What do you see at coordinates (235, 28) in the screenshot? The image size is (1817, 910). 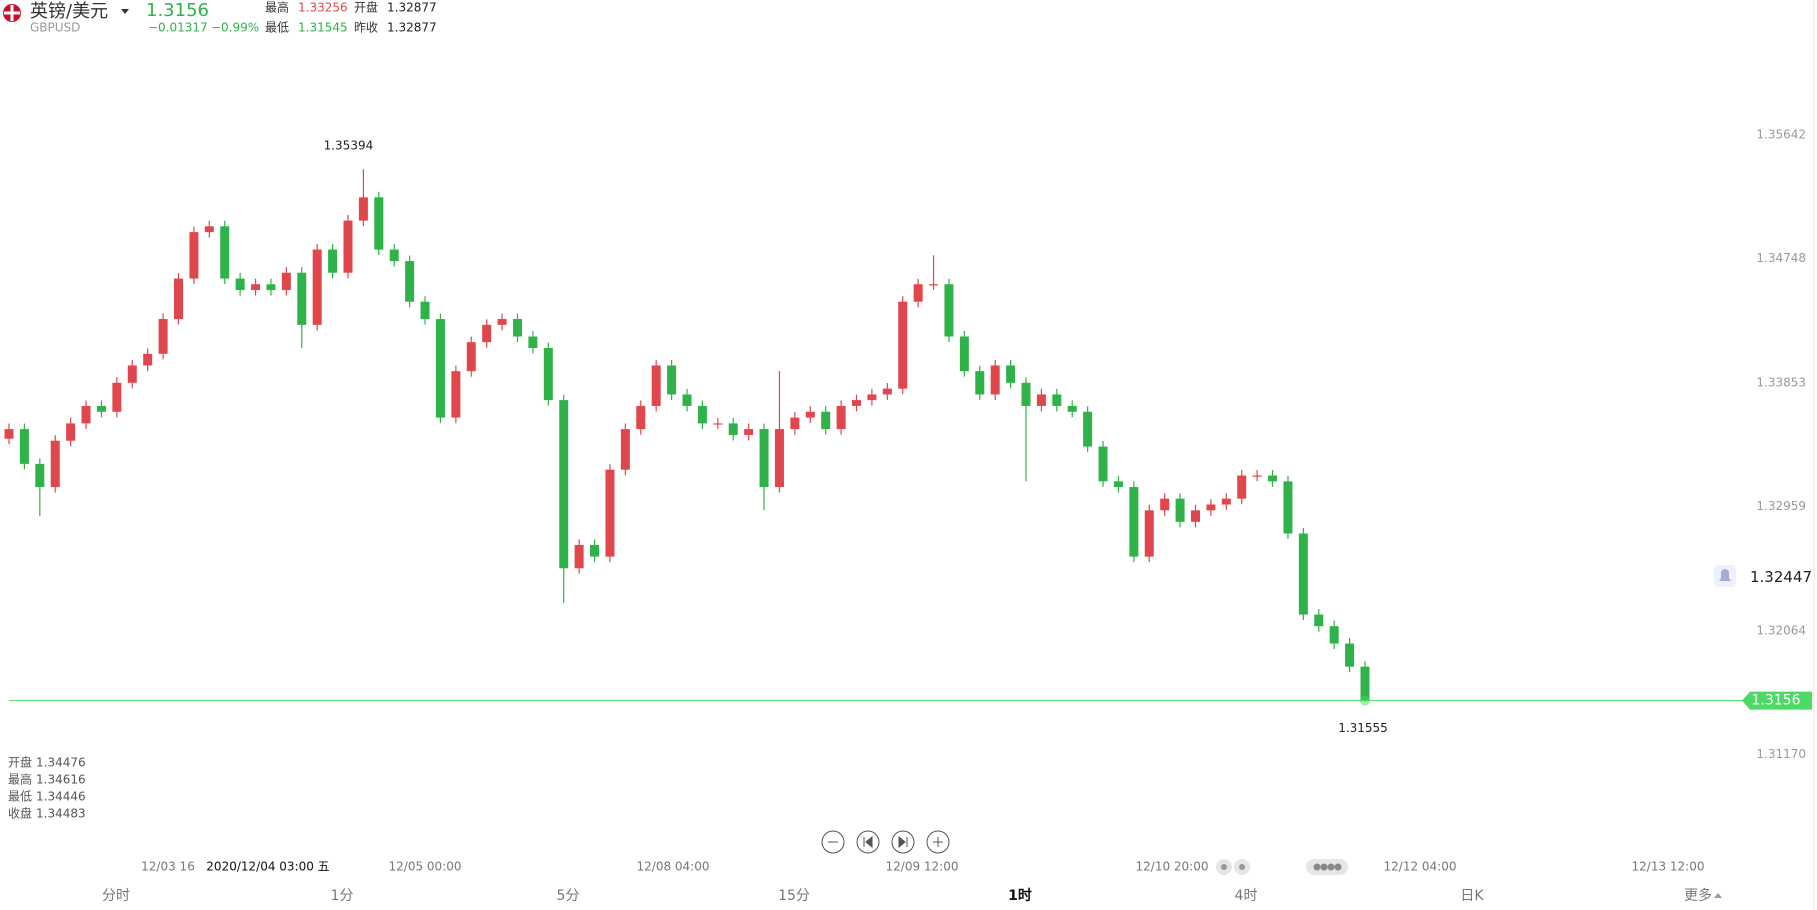 I see `price-change-pct: −0.99%` at bounding box center [235, 28].